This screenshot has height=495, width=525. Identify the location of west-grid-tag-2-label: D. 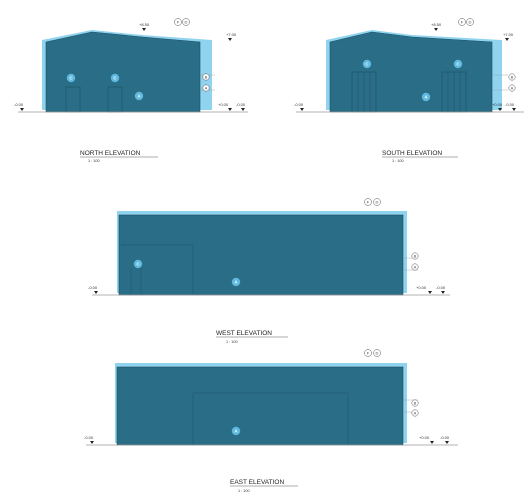
(377, 202).